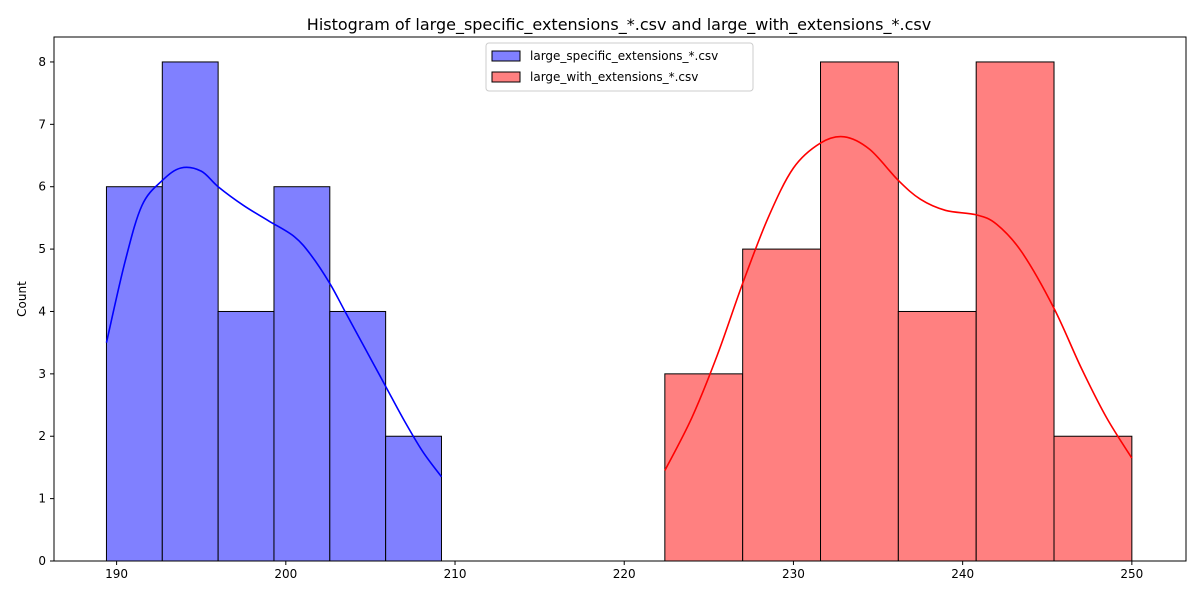 The height and width of the screenshot is (600, 1200). Describe the element at coordinates (793, 574) in the screenshot. I see `x-tick-label: 230` at that location.